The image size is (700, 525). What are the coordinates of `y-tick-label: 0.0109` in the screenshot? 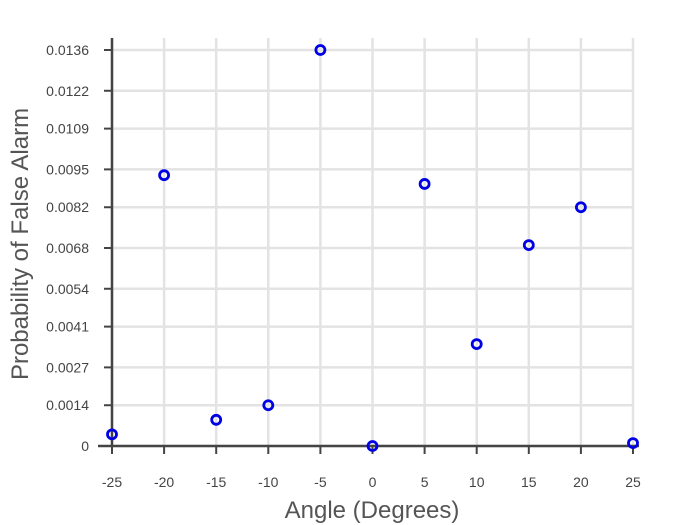 It's located at (67, 129).